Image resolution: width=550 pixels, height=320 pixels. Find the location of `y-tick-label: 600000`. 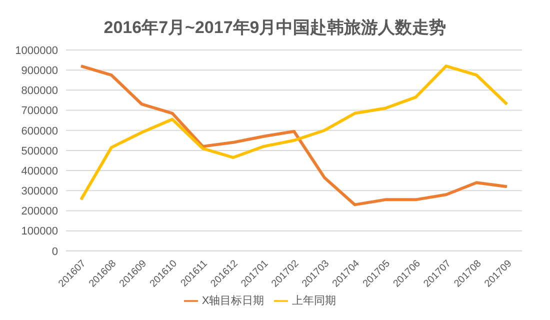

y-tick-label: 600000 is located at coordinates (39, 131).